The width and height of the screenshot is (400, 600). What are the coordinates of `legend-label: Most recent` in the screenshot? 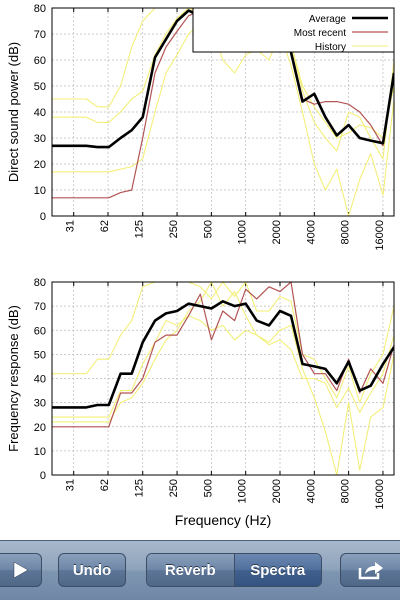 It's located at (320, 33).